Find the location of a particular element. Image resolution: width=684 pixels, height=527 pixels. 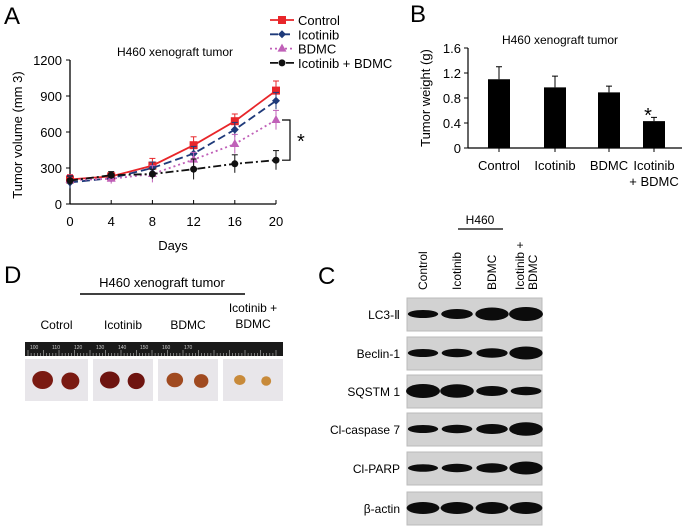

group-label: Icotinib is located at coordinates (123, 325).